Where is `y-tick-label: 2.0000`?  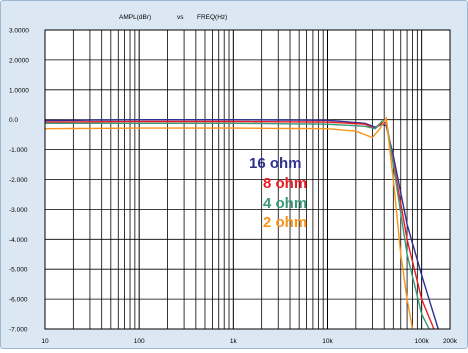
y-tick-label: 2.0000 is located at coordinates (19, 60).